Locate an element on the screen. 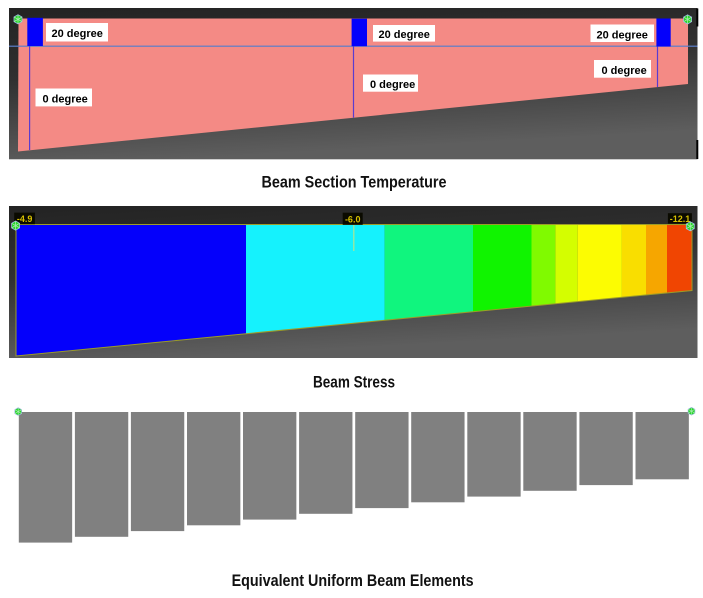 This screenshot has height=598, width=703. svg-text: Beam Section Temperature is located at coordinates (354, 182).